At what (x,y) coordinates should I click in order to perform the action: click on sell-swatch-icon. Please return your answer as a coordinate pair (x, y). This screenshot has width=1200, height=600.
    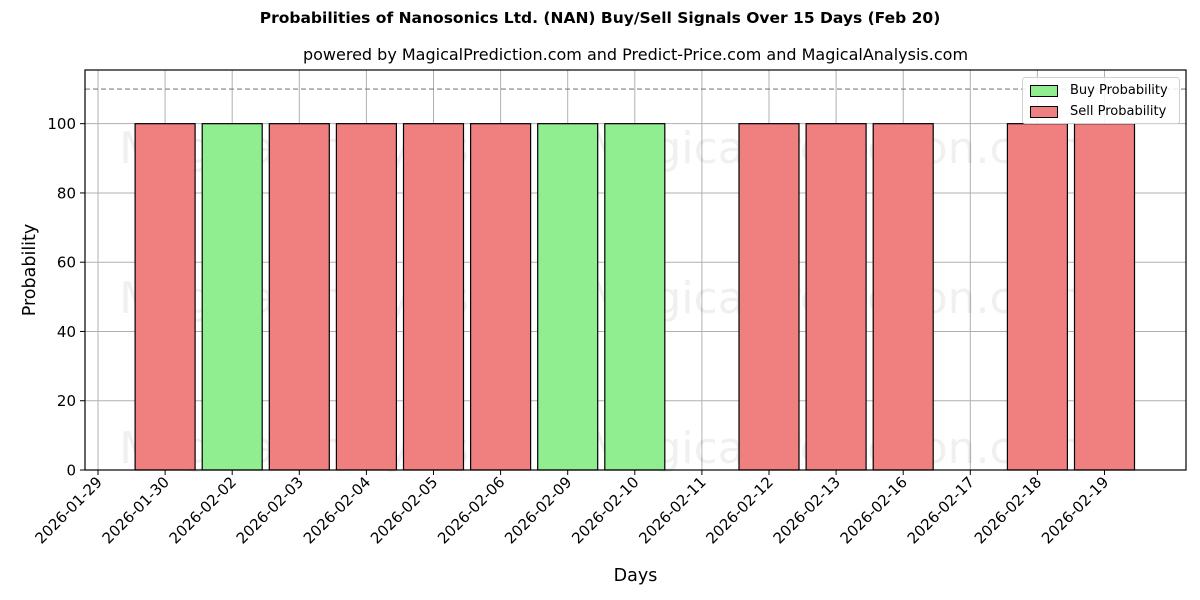
    Looking at the image, I should click on (1044, 111).